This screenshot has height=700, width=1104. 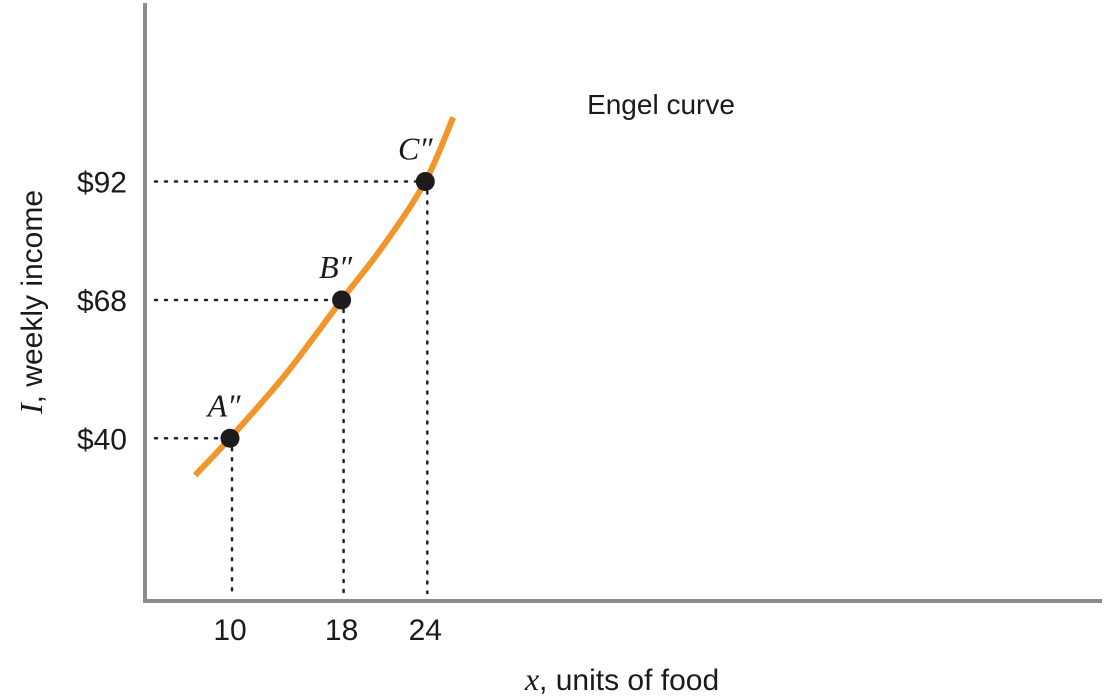 What do you see at coordinates (531, 679) in the screenshot?
I see `x-axis-variable: x` at bounding box center [531, 679].